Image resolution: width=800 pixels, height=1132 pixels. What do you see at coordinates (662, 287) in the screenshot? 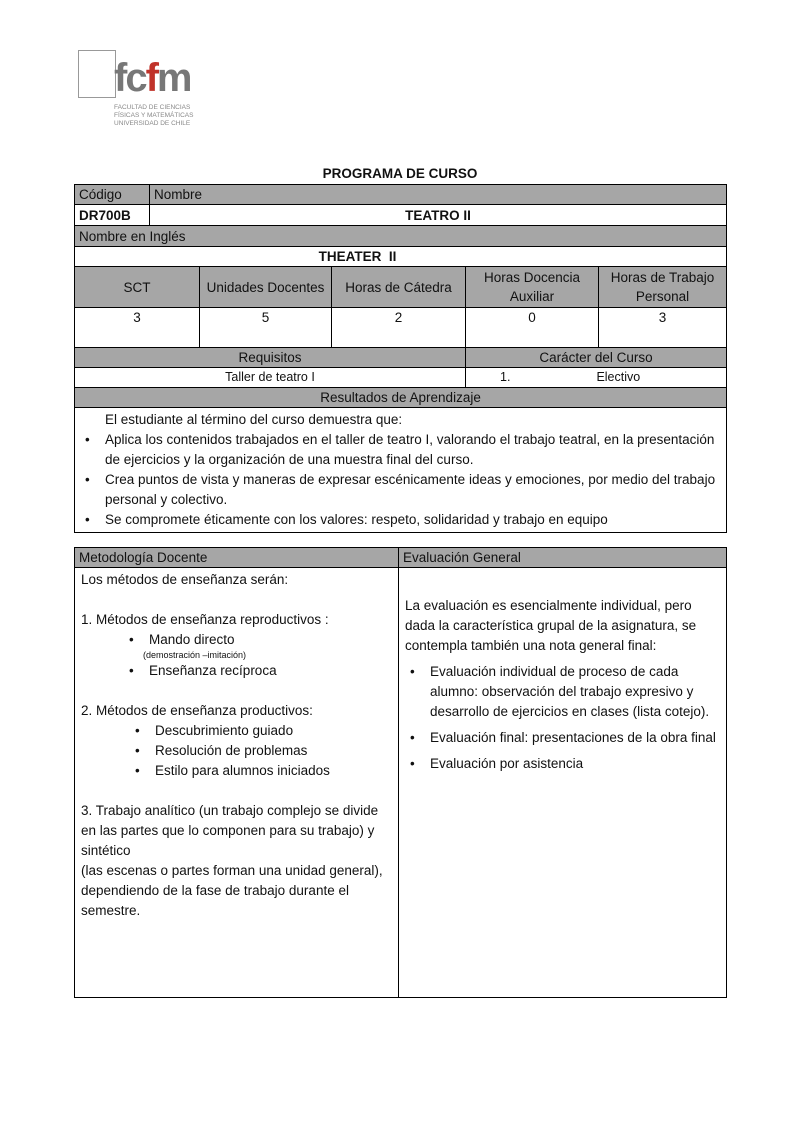
I see `header-personal: Horas de Trabajo Personal` at bounding box center [662, 287].